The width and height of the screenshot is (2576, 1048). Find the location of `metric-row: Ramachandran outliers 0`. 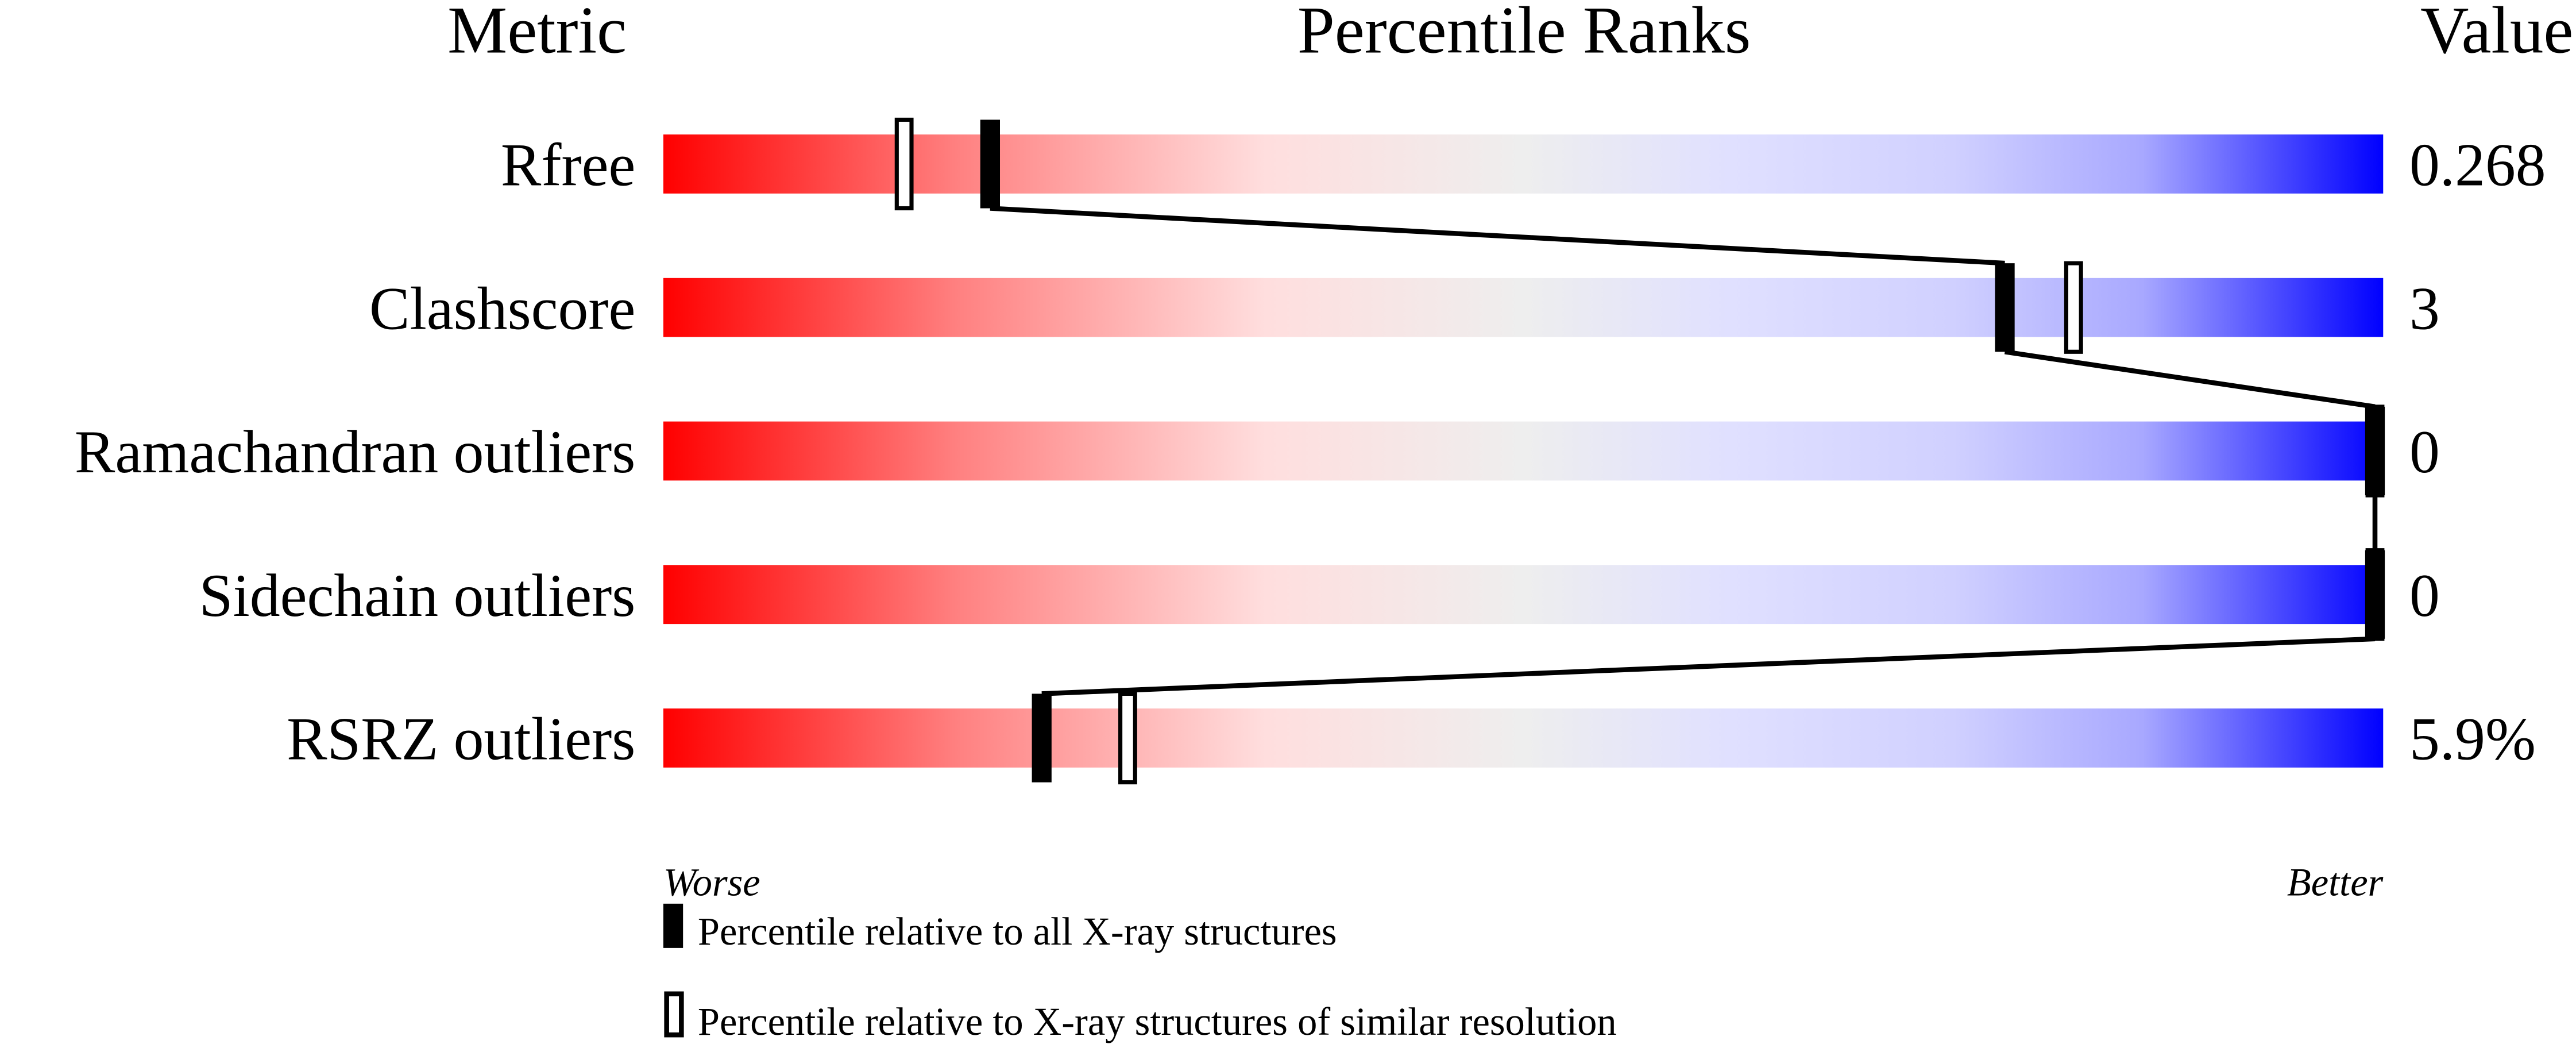

metric-row: Ramachandran outliers 0 is located at coordinates (1257, 452).